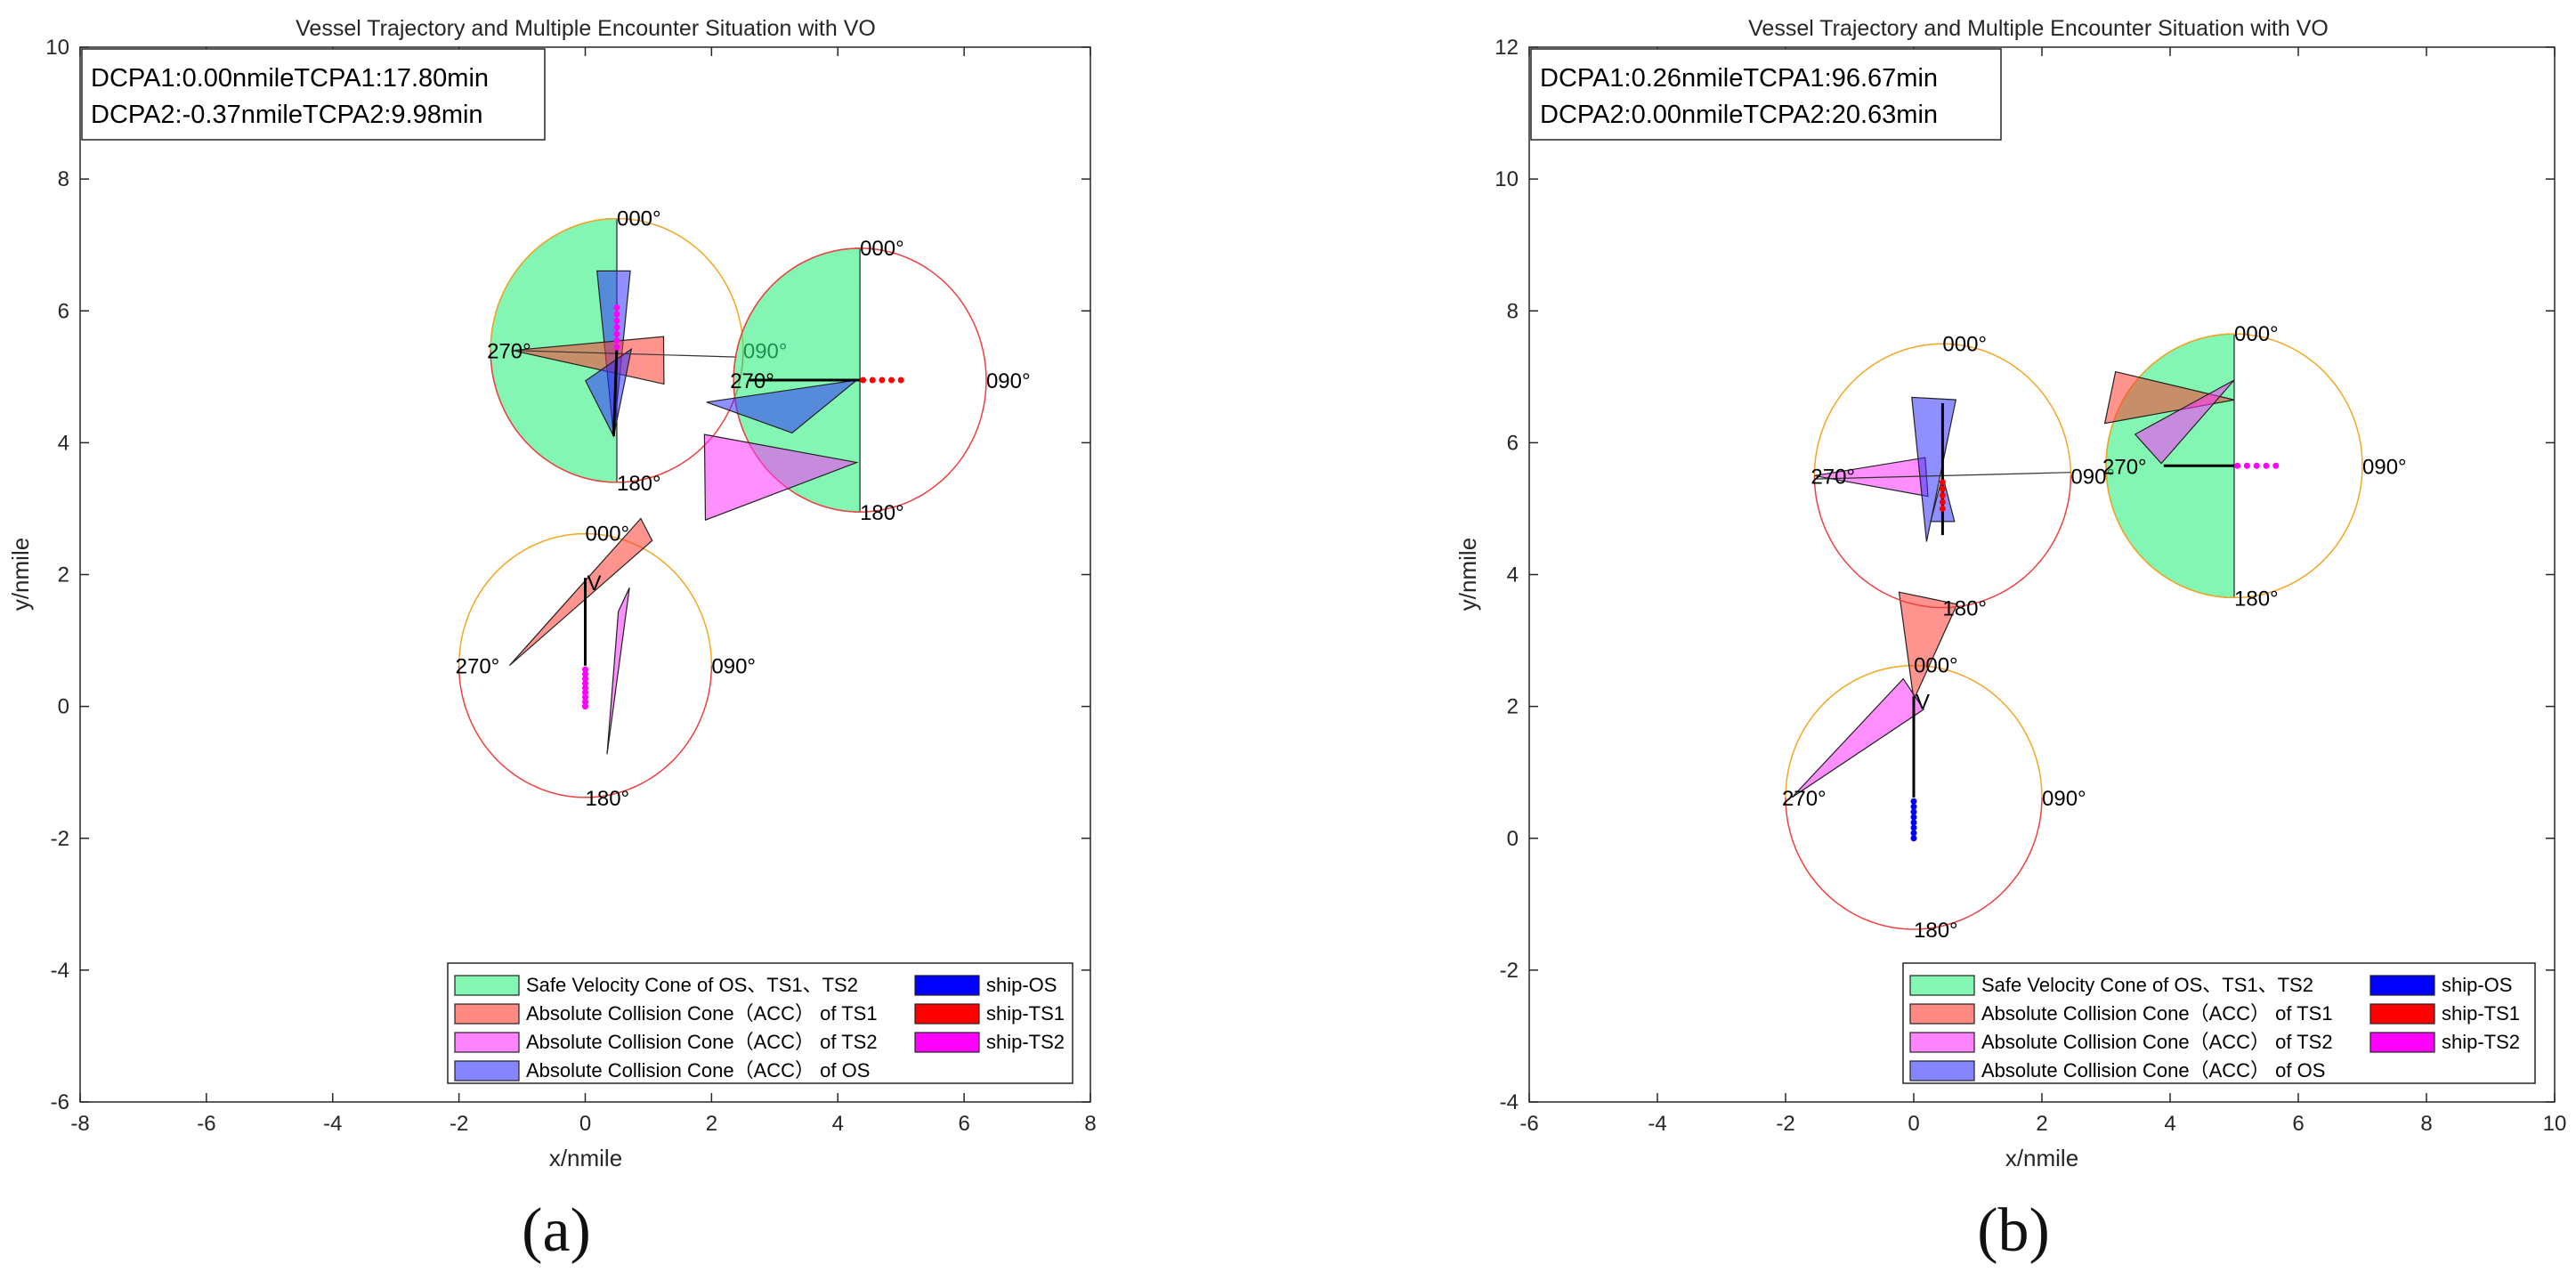  I want to click on panel-a-velocity-circle-upper-ts2, so click(617, 284).